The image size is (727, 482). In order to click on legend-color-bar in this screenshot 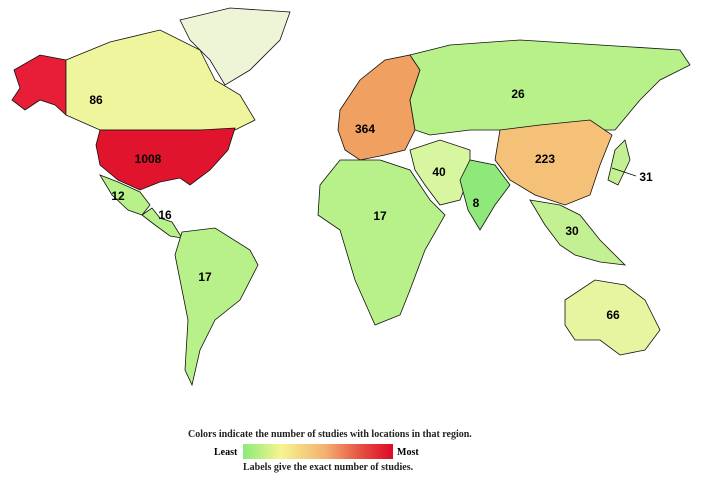, I will do `click(318, 451)`.